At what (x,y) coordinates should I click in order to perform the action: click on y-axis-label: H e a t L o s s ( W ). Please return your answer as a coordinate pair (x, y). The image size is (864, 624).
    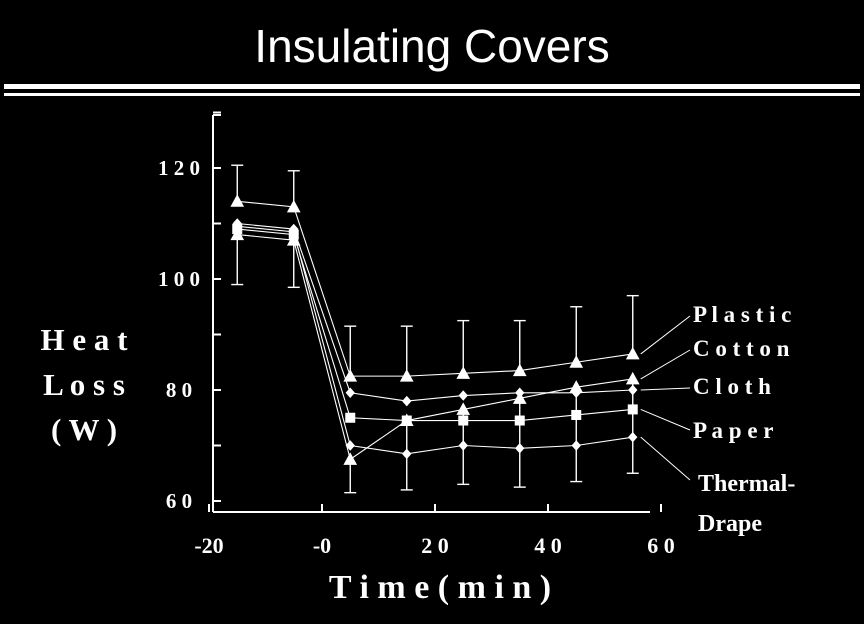
    Looking at the image, I should click on (85, 384).